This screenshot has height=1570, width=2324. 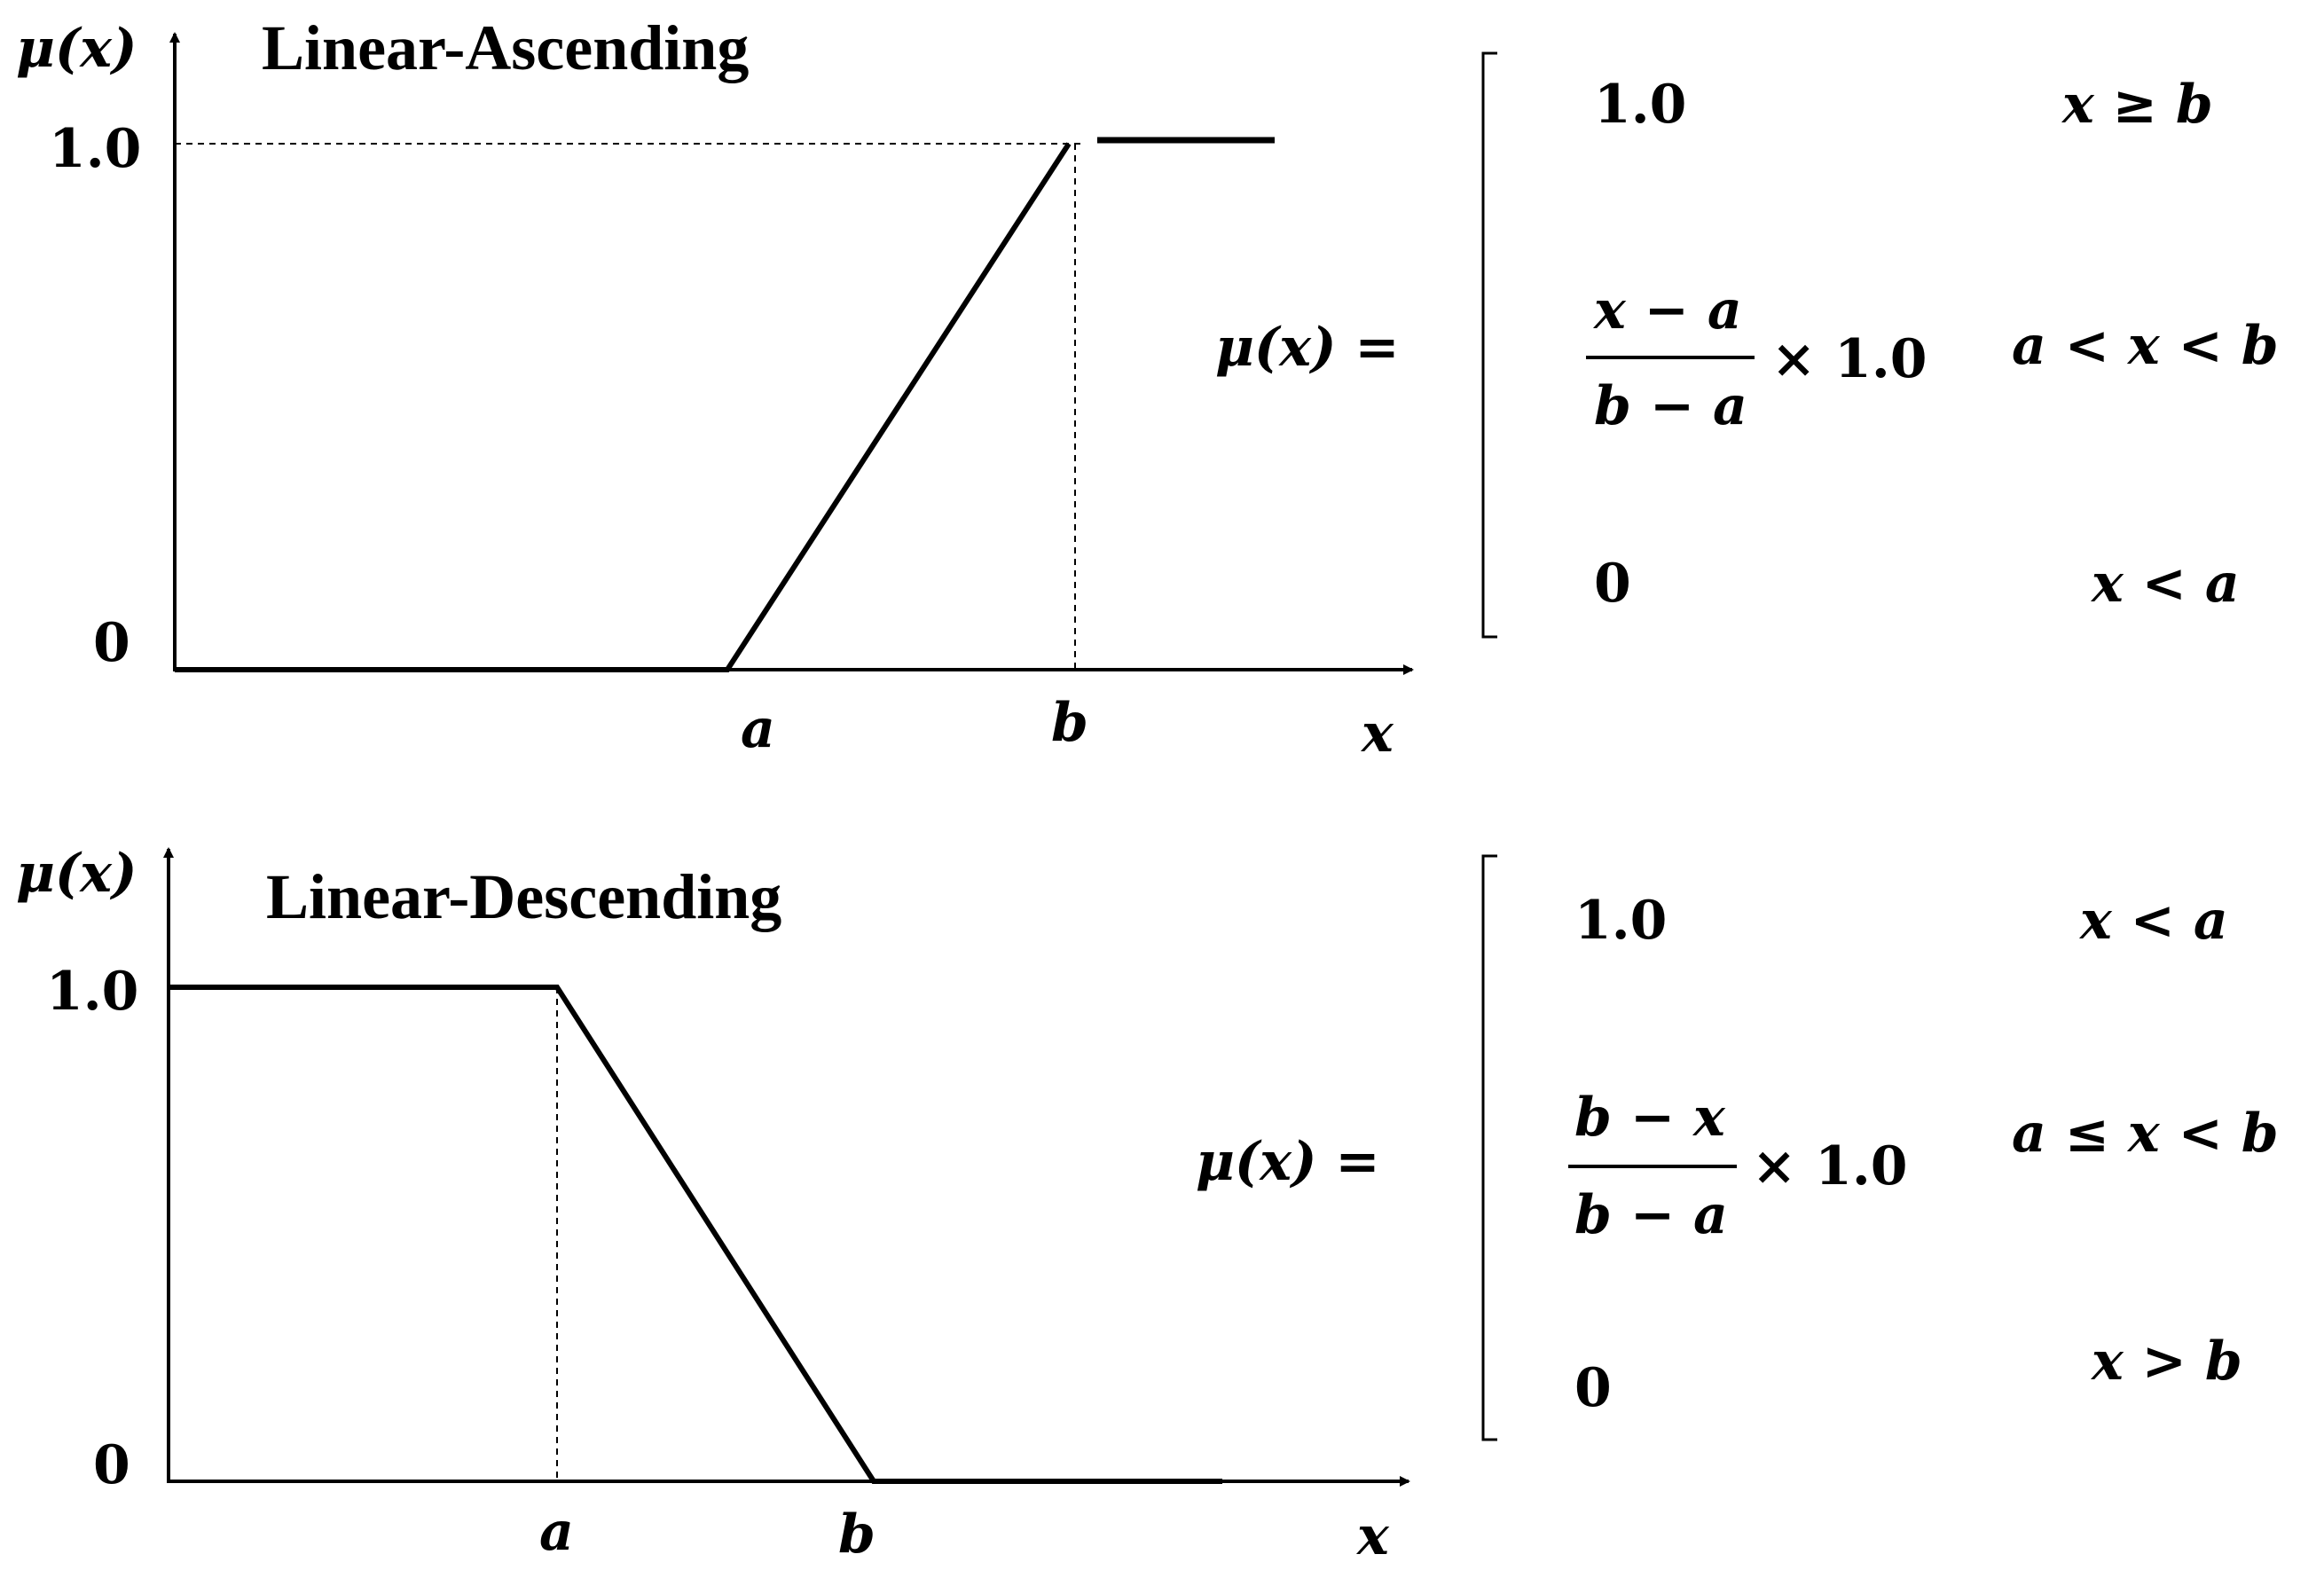 I want to click on ascending-equation-bracket, so click(x=1489, y=345).